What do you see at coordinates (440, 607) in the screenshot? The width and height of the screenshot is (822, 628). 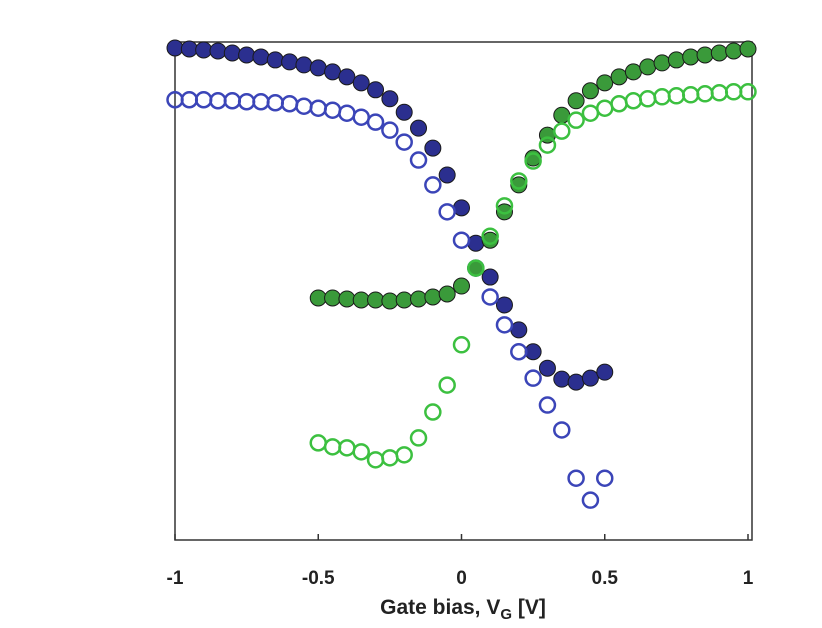 I see `x-label-main: Gate bias, V` at bounding box center [440, 607].